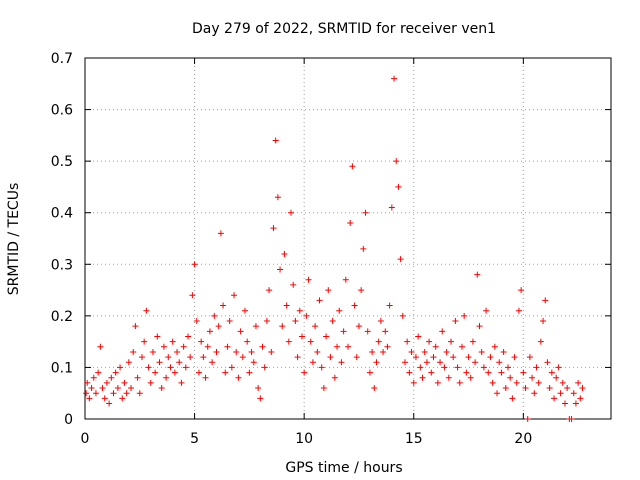  What do you see at coordinates (414, 439) in the screenshot?
I see `x-tick-label: 15` at bounding box center [414, 439].